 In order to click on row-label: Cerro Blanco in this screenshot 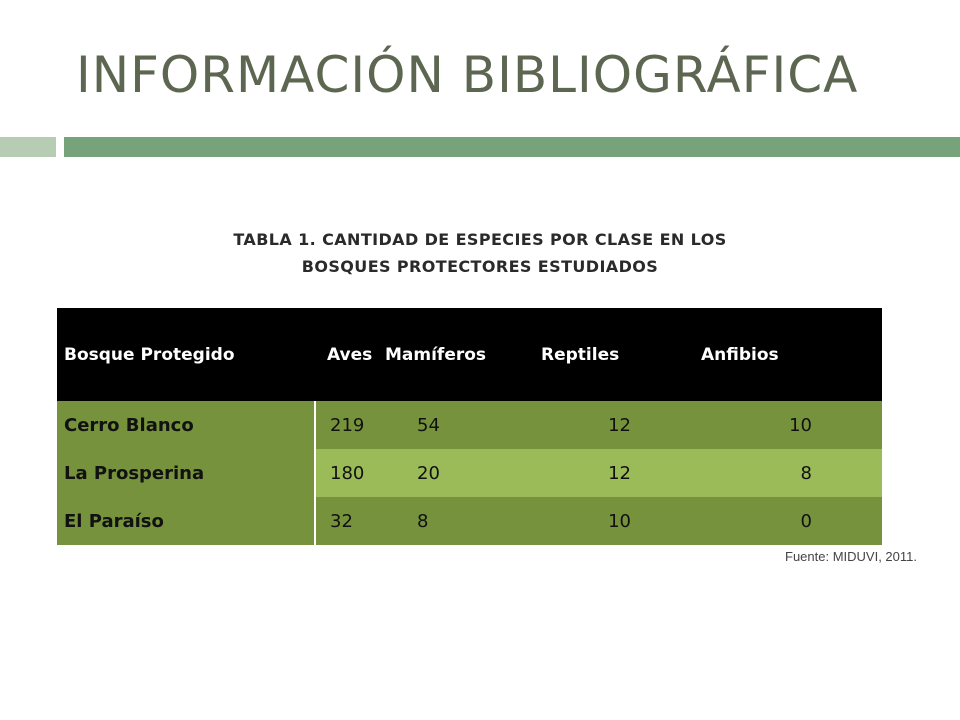, I will do `click(186, 425)`.